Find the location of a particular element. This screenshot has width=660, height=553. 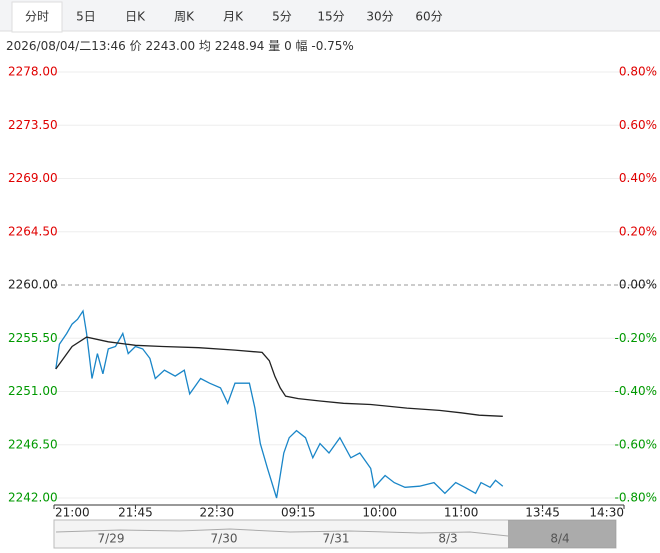

tab-bar is located at coordinates (330, 15).